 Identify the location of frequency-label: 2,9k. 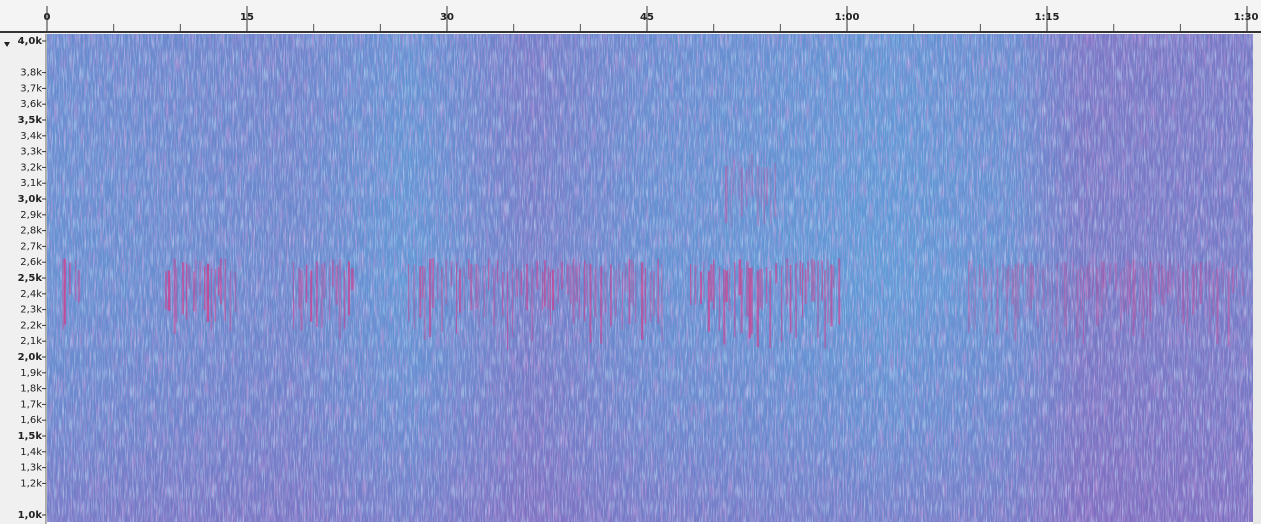
(31, 215).